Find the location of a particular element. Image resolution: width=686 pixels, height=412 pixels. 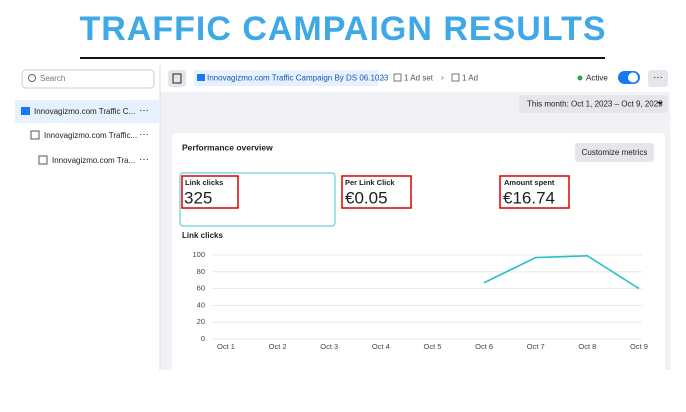

metric-card-selected is located at coordinates (257, 199).